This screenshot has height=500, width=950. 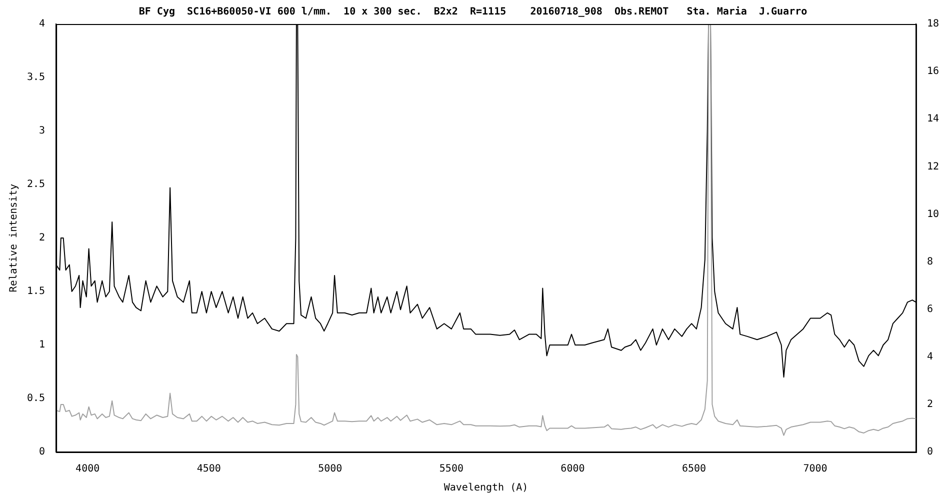 I want to click on y-tick-label: 2, so click(x=42, y=238).